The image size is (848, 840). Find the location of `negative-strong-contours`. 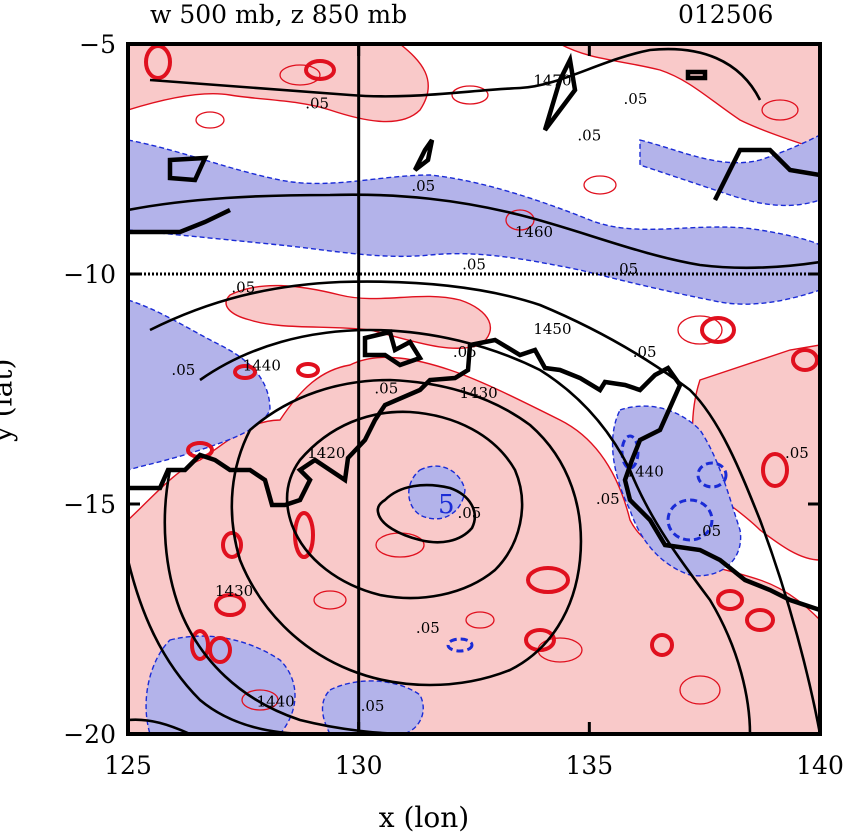

negative-strong-contours is located at coordinates (587, 543).